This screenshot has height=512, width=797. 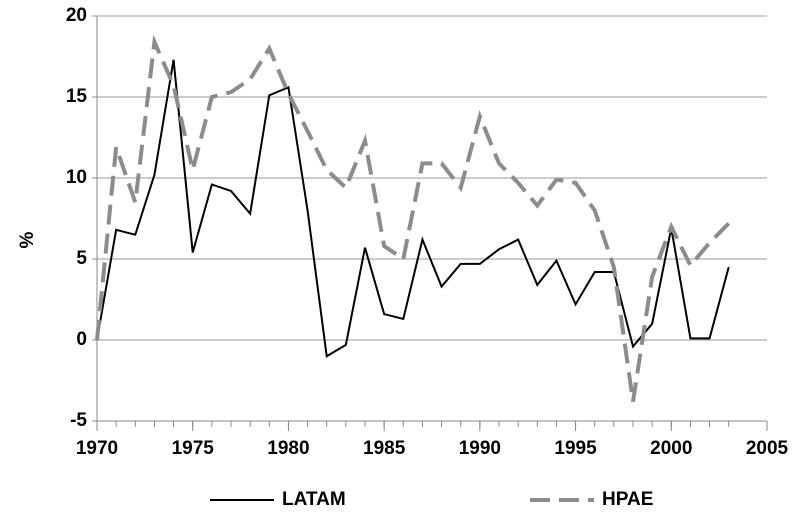 I want to click on legend-label: HPAE, so click(x=627, y=499).